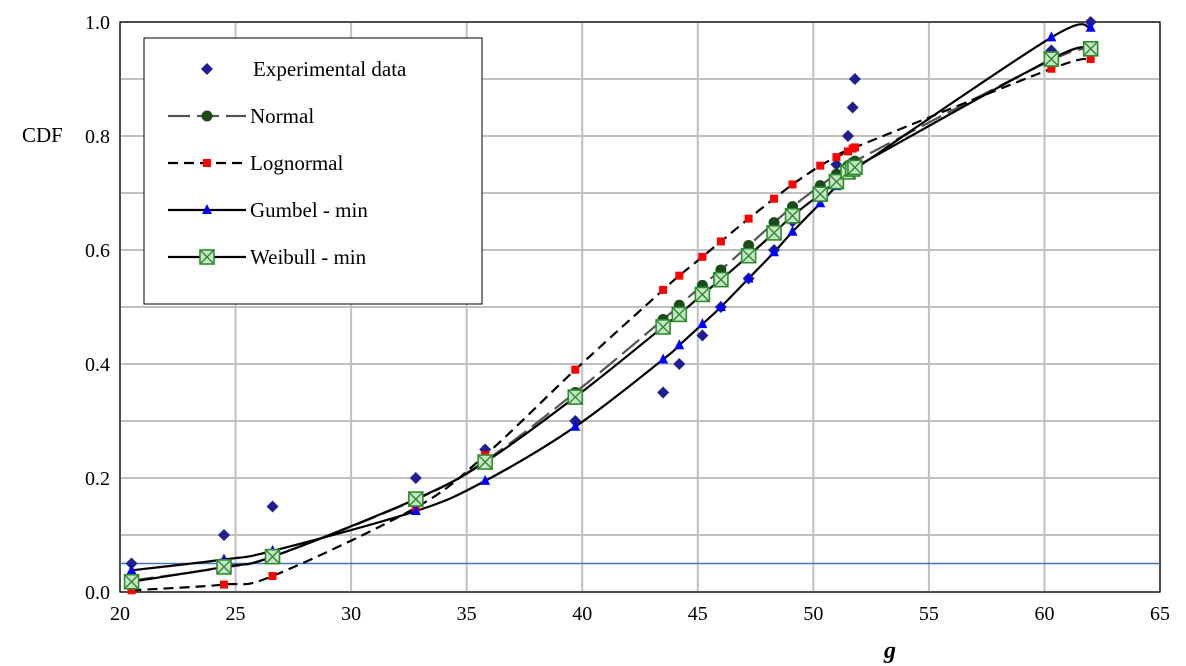 Image resolution: width=1186 pixels, height=666 pixels. What do you see at coordinates (296, 163) in the screenshot?
I see `legend-label: Lognormal` at bounding box center [296, 163].